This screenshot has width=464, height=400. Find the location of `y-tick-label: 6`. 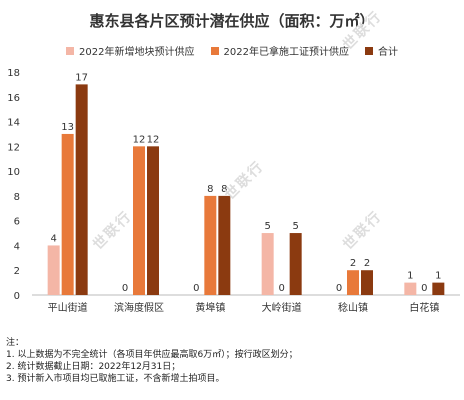

y-tick-label: 6 is located at coordinates (17, 222).